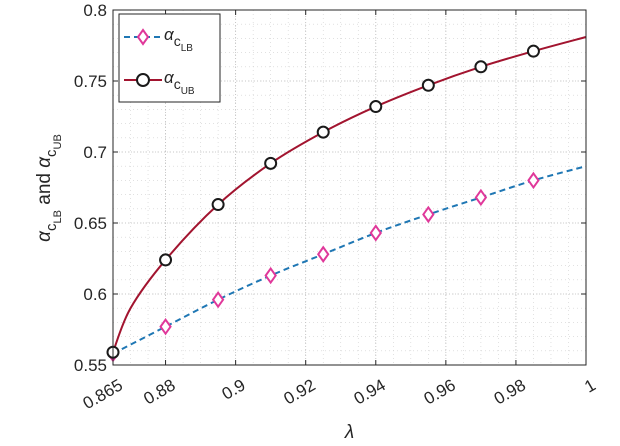 The image size is (620, 446). I want to click on y-tick-label: 0.75, so click(90, 81).